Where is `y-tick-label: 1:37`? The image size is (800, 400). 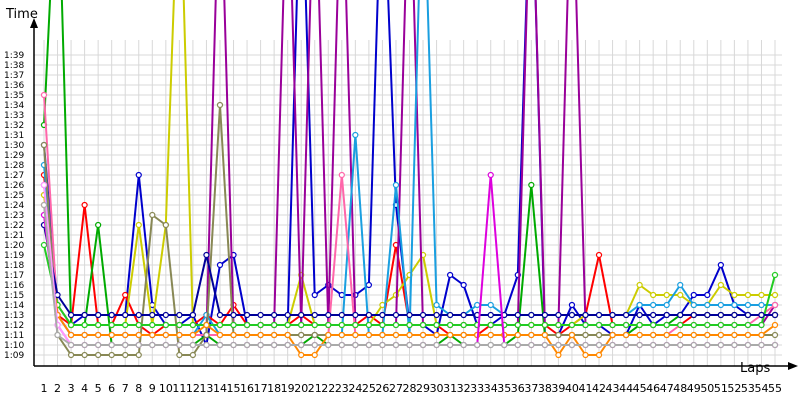
y-tick-label: 1:37 is located at coordinates (14, 76).